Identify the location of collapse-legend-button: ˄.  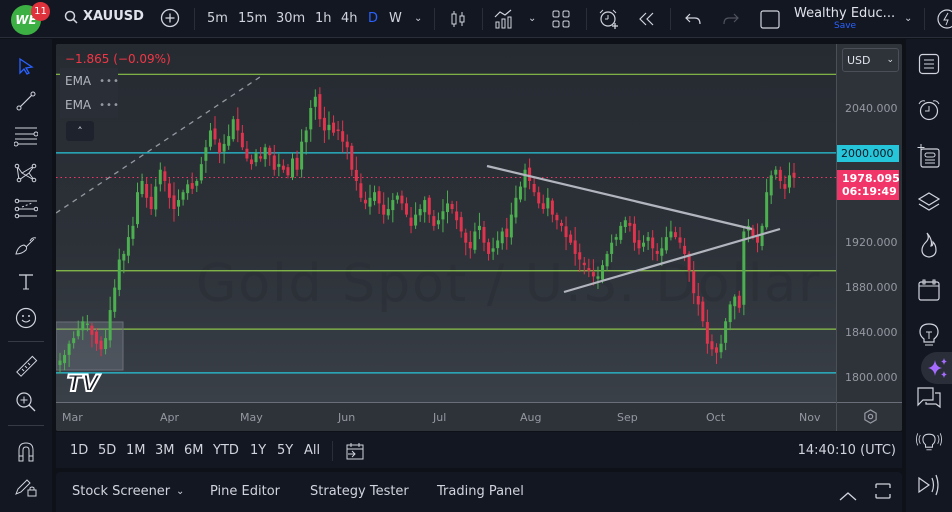
(80, 131).